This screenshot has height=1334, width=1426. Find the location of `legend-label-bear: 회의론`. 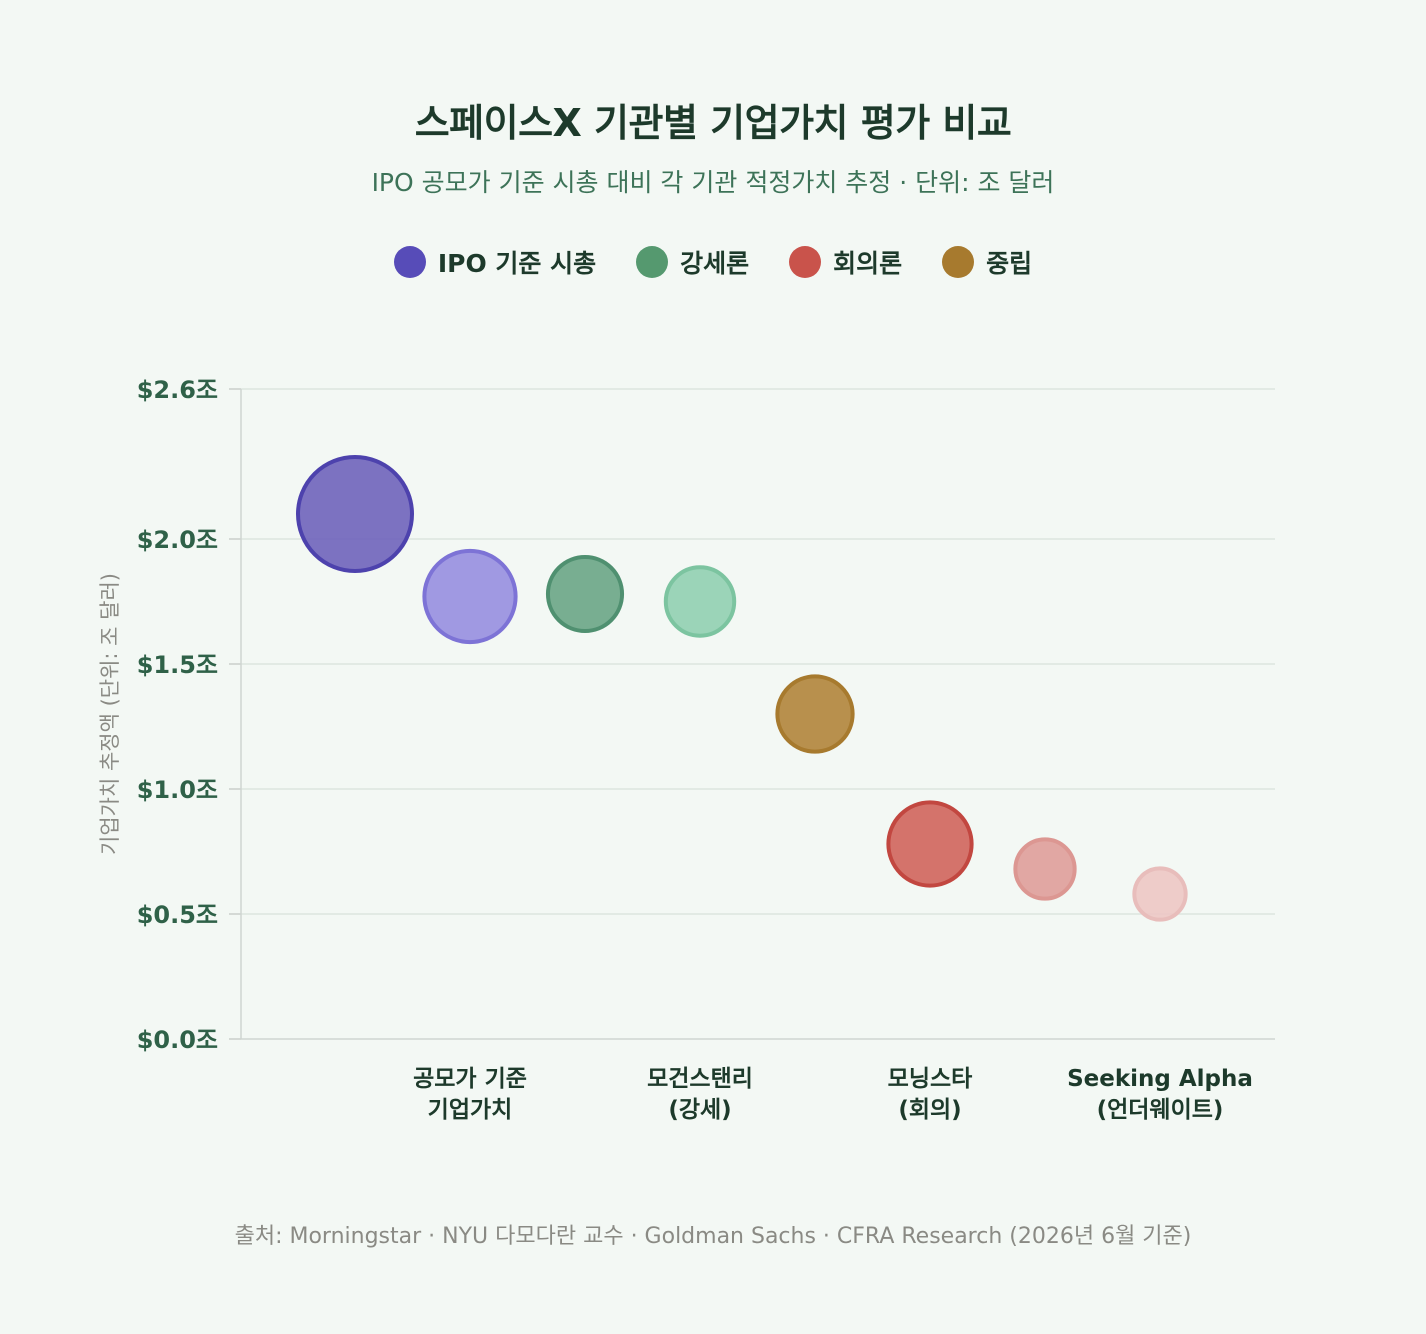

legend-label-bear: 회의론 is located at coordinates (868, 263).